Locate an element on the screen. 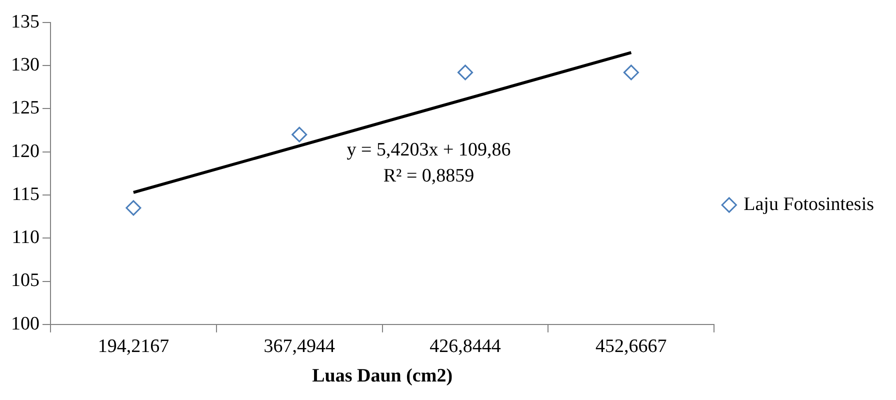 The width and height of the screenshot is (896, 400). y-tick-label: 100 is located at coordinates (25, 323).